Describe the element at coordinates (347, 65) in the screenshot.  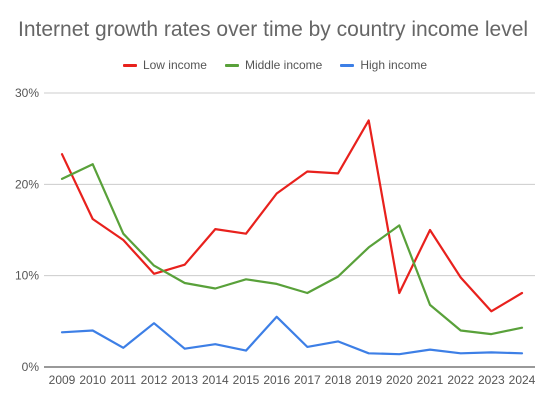
I see `legend-swatch-high-income` at that location.